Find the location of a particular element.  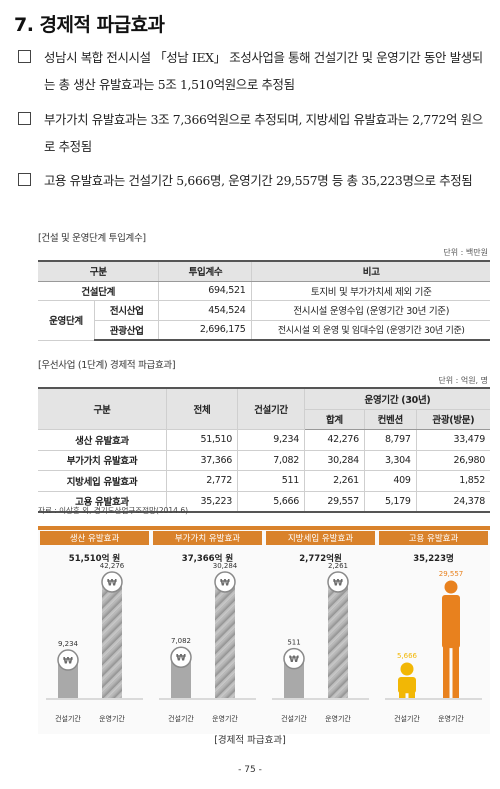

bar-value: 30,284 is located at coordinates (225, 566).